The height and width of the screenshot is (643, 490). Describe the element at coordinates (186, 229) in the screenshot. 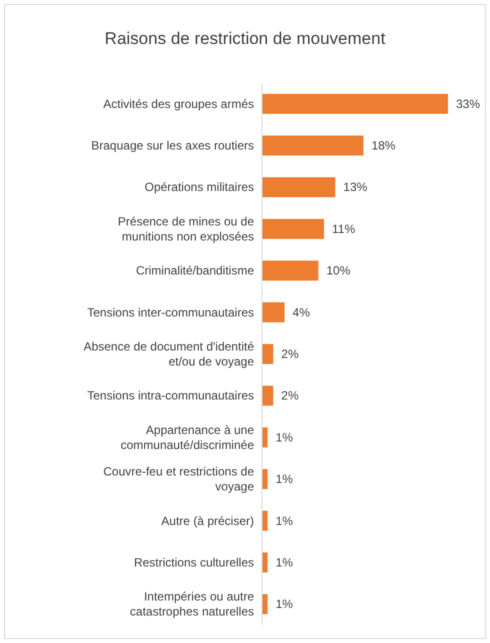

I see `y-tick-label: Présence de mines ou de munitions non explosées` at that location.